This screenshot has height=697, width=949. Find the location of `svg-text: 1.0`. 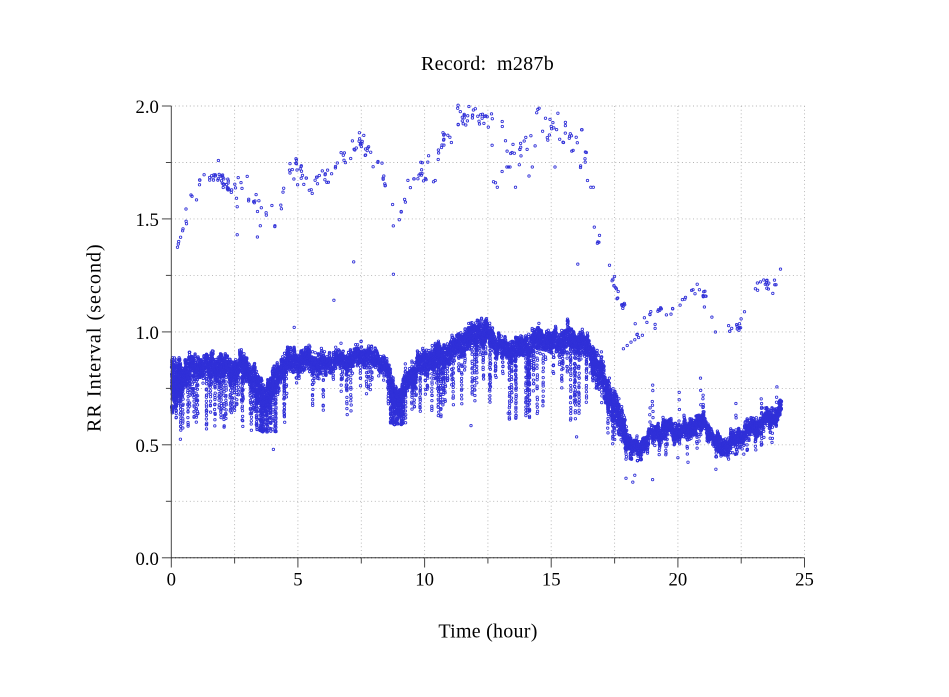

svg-text: 1.0 is located at coordinates (147, 333).